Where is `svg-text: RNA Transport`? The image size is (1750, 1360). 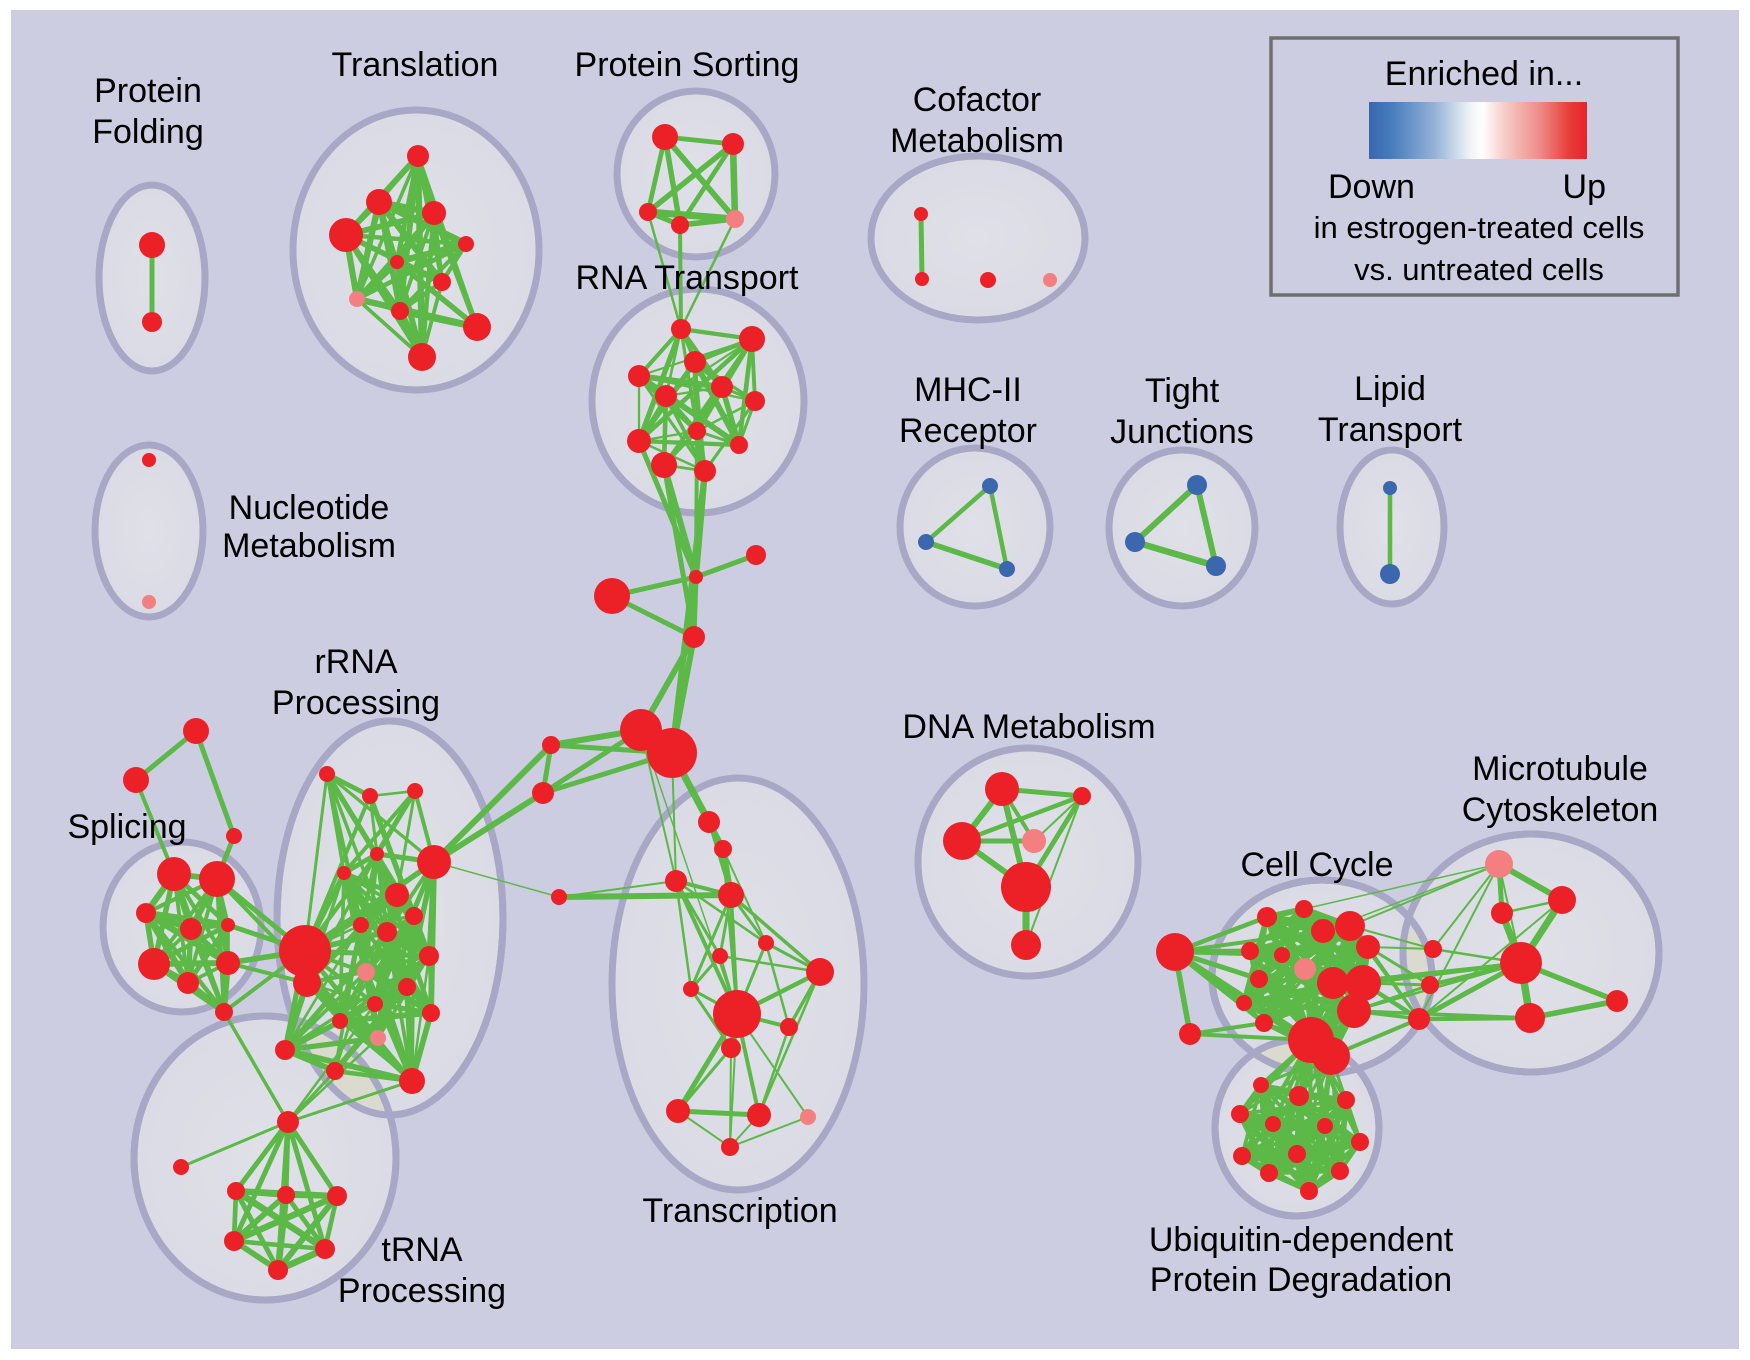
svg-text: RNA Transport is located at coordinates (688, 278).